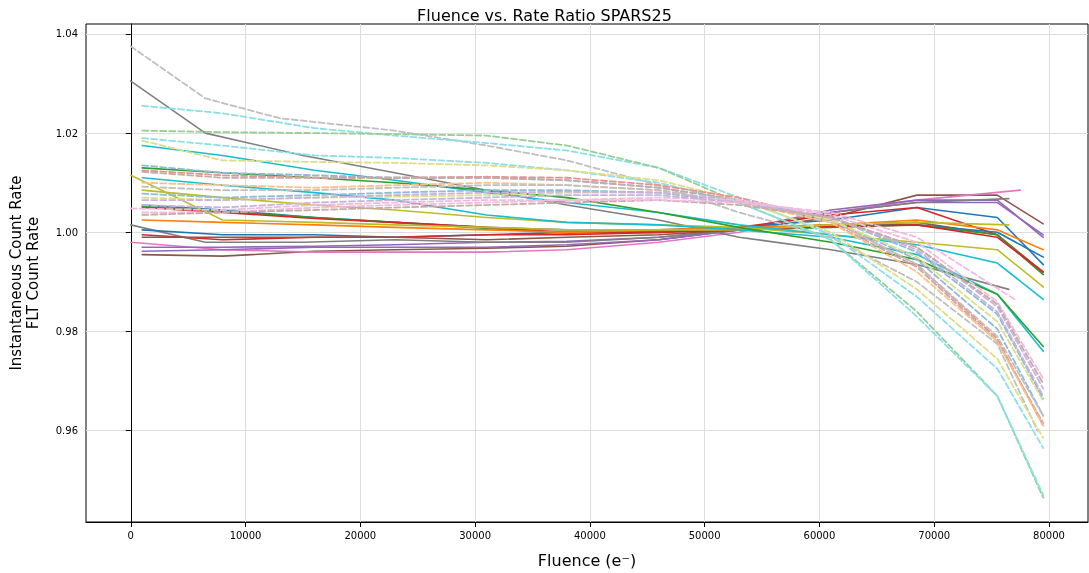 The width and height of the screenshot is (1089, 573). What do you see at coordinates (704, 535) in the screenshot?
I see `x-tick-label: 50000` at bounding box center [704, 535].